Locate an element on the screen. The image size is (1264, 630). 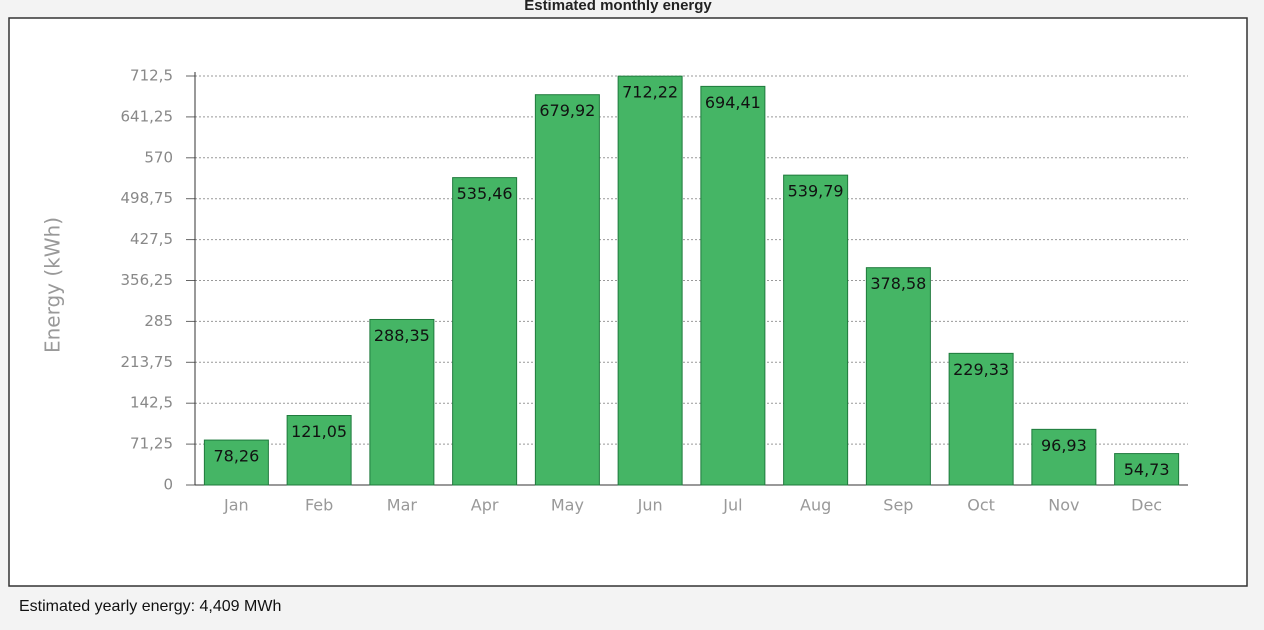
y-tick-label: 142,5 is located at coordinates (151, 403).